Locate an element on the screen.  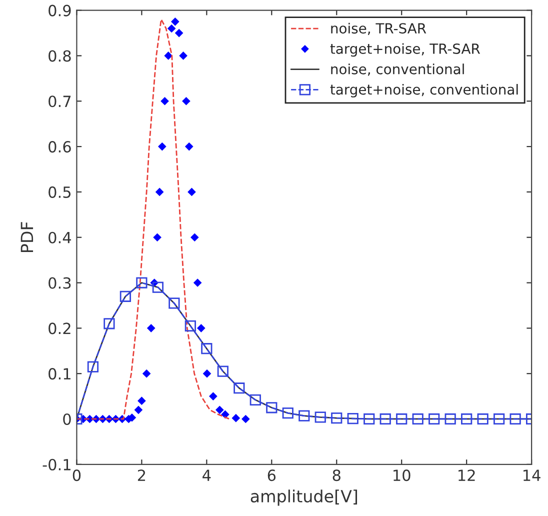
legend-label: noise, TR-SAR is located at coordinates (378, 28).